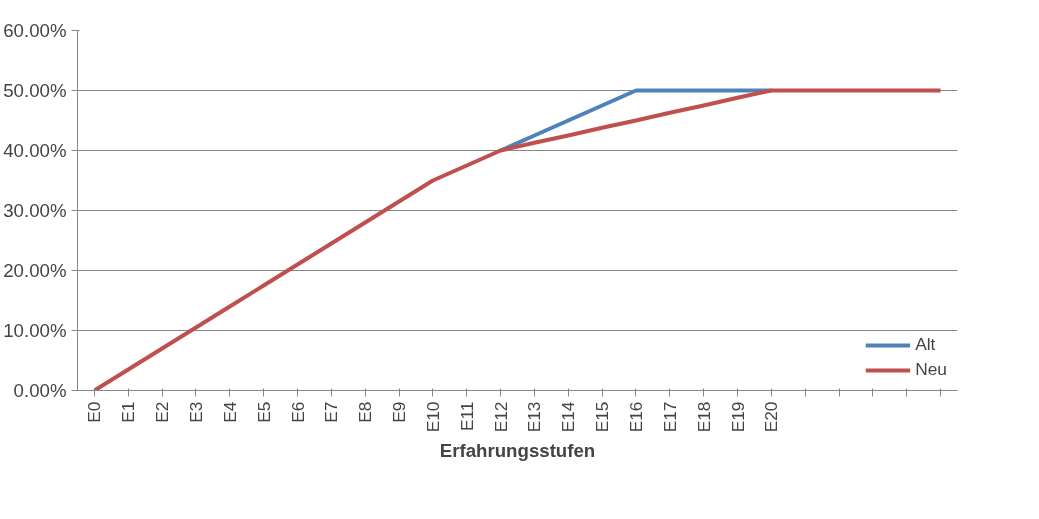  What do you see at coordinates (35, 30) in the screenshot?
I see `y-tick-label: 60.00%` at bounding box center [35, 30].